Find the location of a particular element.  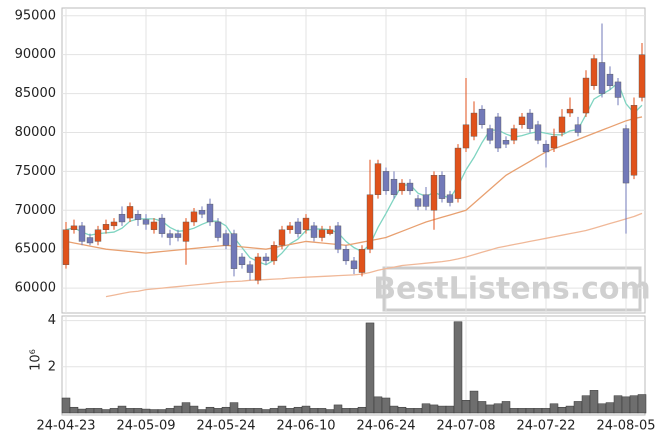

x-tick-label: 24-05-09 is located at coordinates (145, 426).